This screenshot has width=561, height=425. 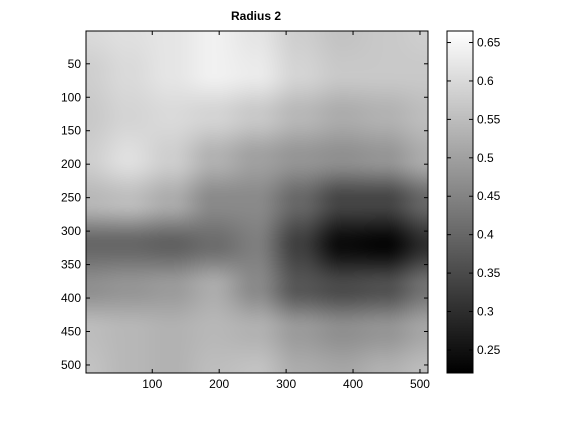 What do you see at coordinates (71, 265) in the screenshot?
I see `y-tick-label: 350` at bounding box center [71, 265].